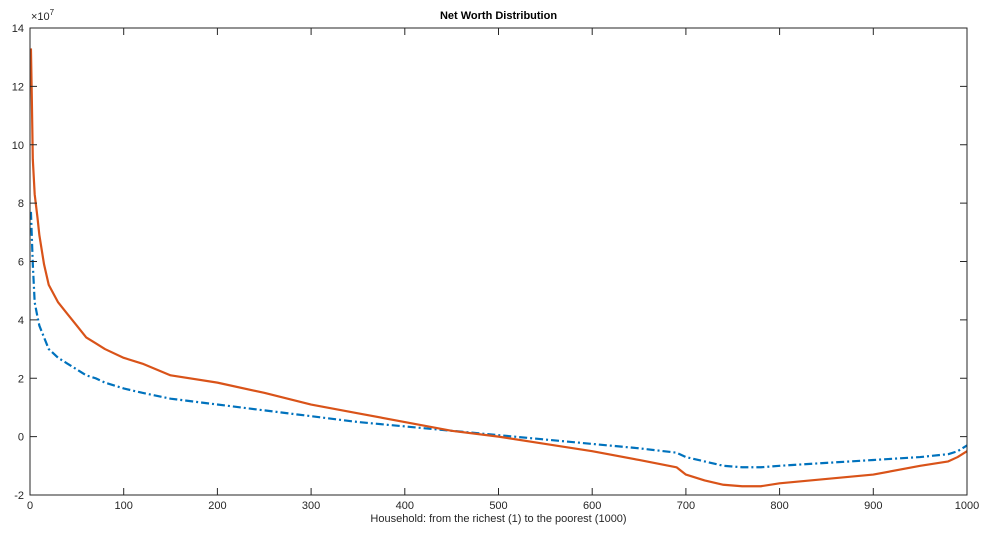  What do you see at coordinates (21, 438) in the screenshot?
I see `y-tick-label: 0` at bounding box center [21, 438].